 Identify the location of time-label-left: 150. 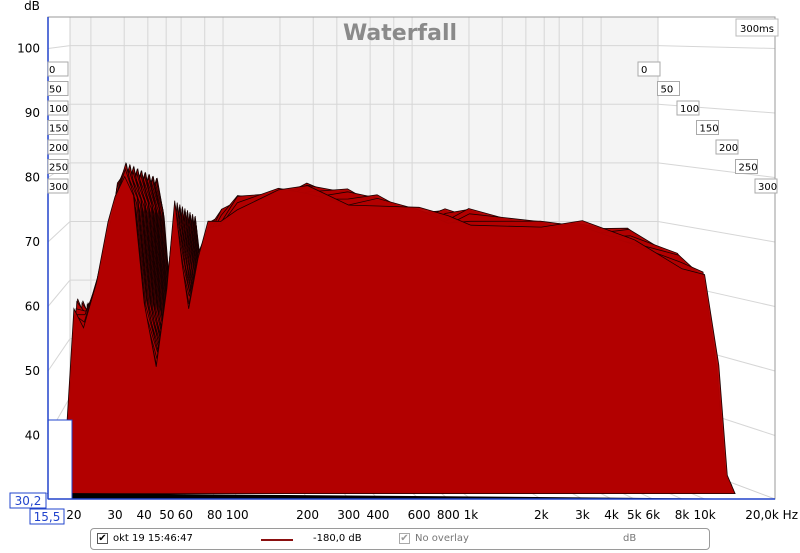
(58, 129).